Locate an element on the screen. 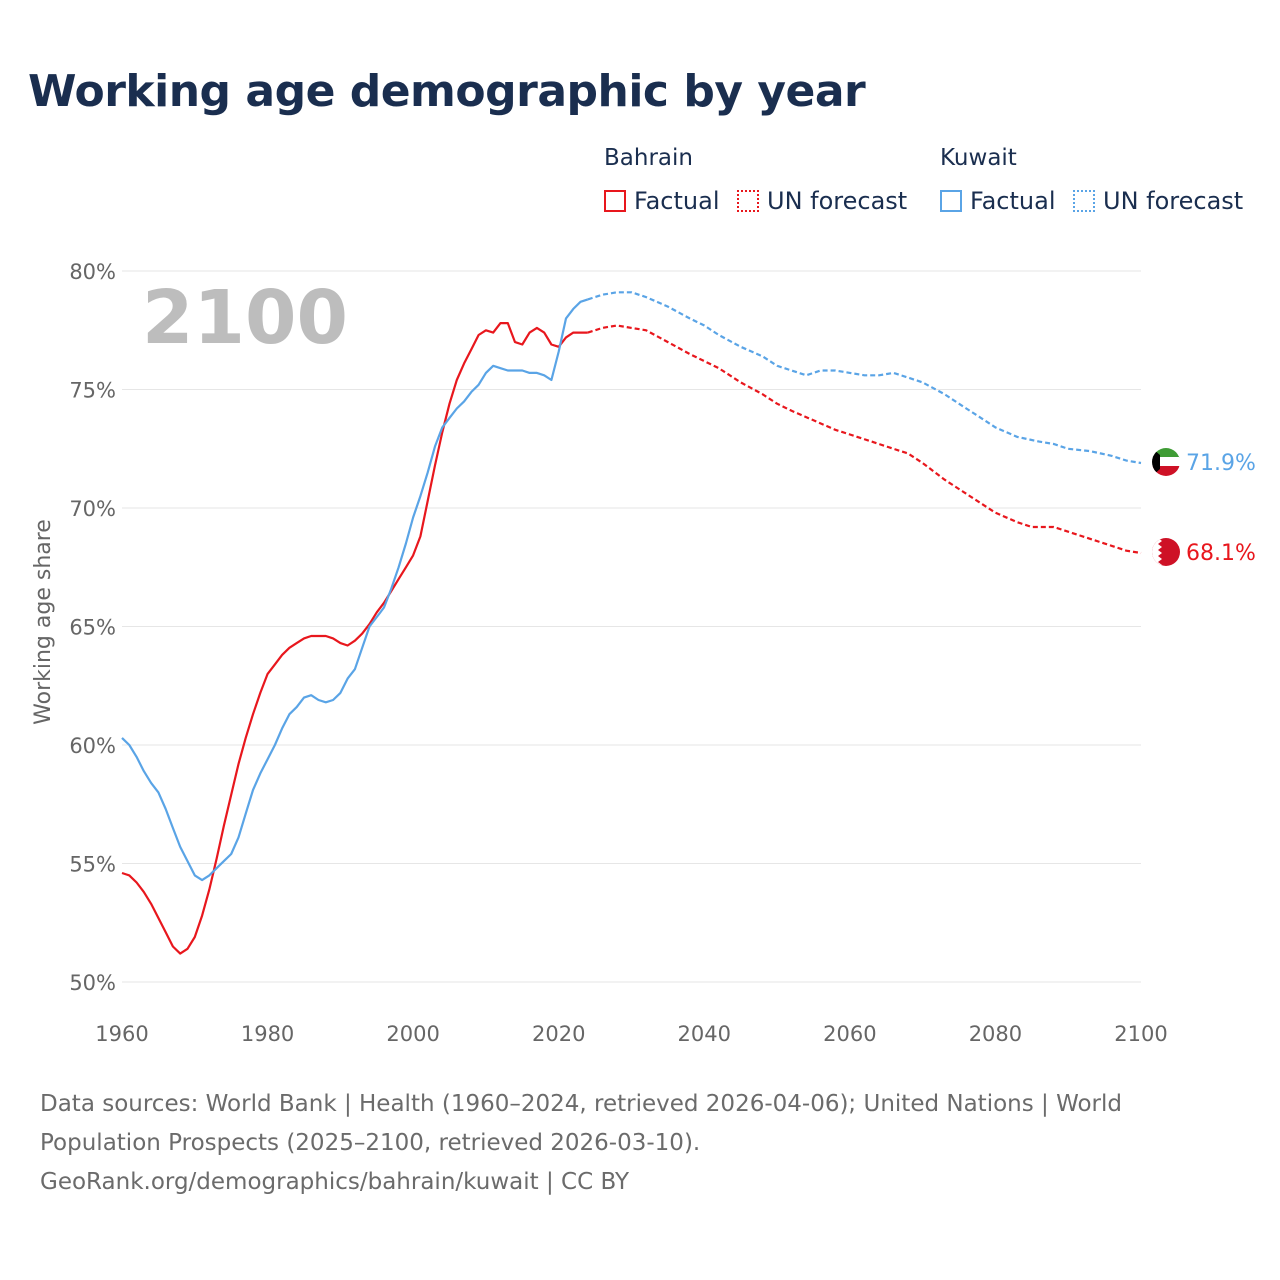  y-tick-label: 50% is located at coordinates (92, 983).